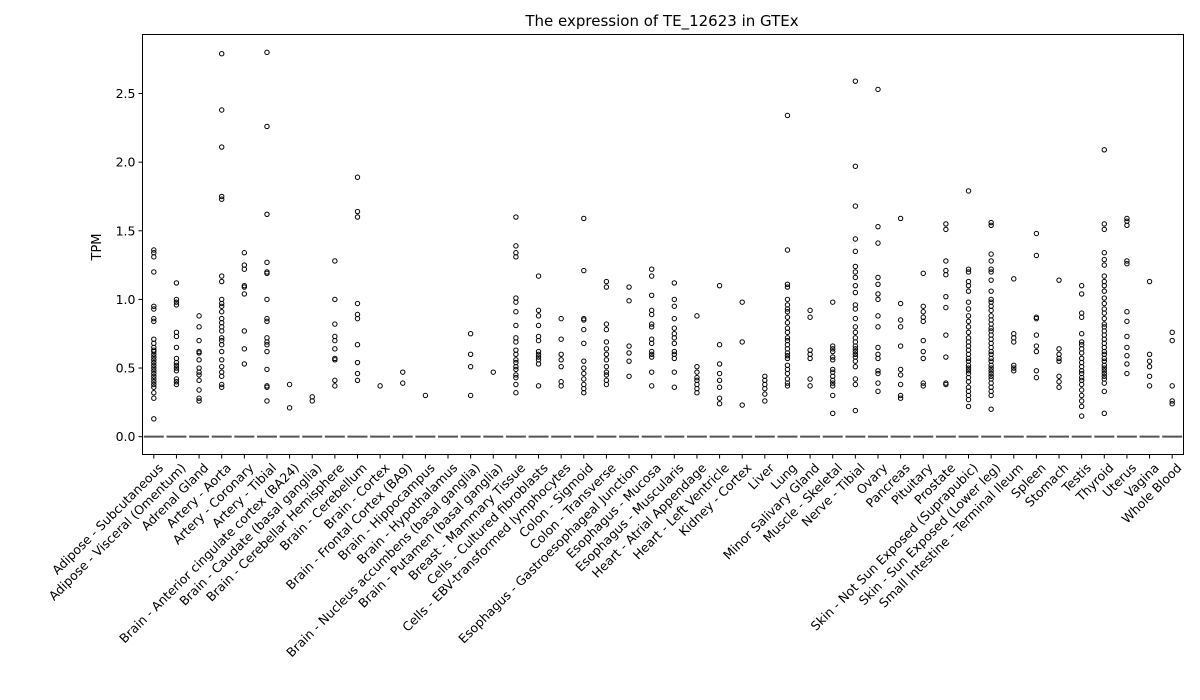  I want to click on y-tick-label: 0.5, so click(126, 368).